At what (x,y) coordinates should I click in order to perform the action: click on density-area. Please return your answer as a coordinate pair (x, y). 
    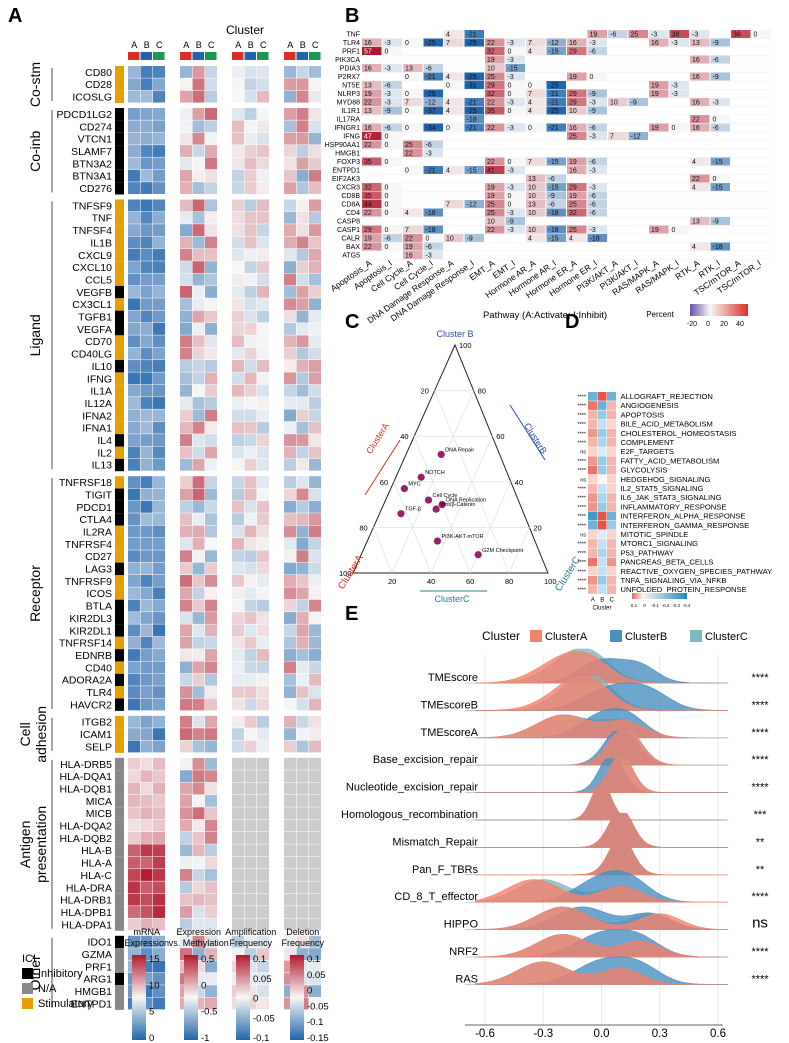
    Looking at the image, I should click on (601, 946).